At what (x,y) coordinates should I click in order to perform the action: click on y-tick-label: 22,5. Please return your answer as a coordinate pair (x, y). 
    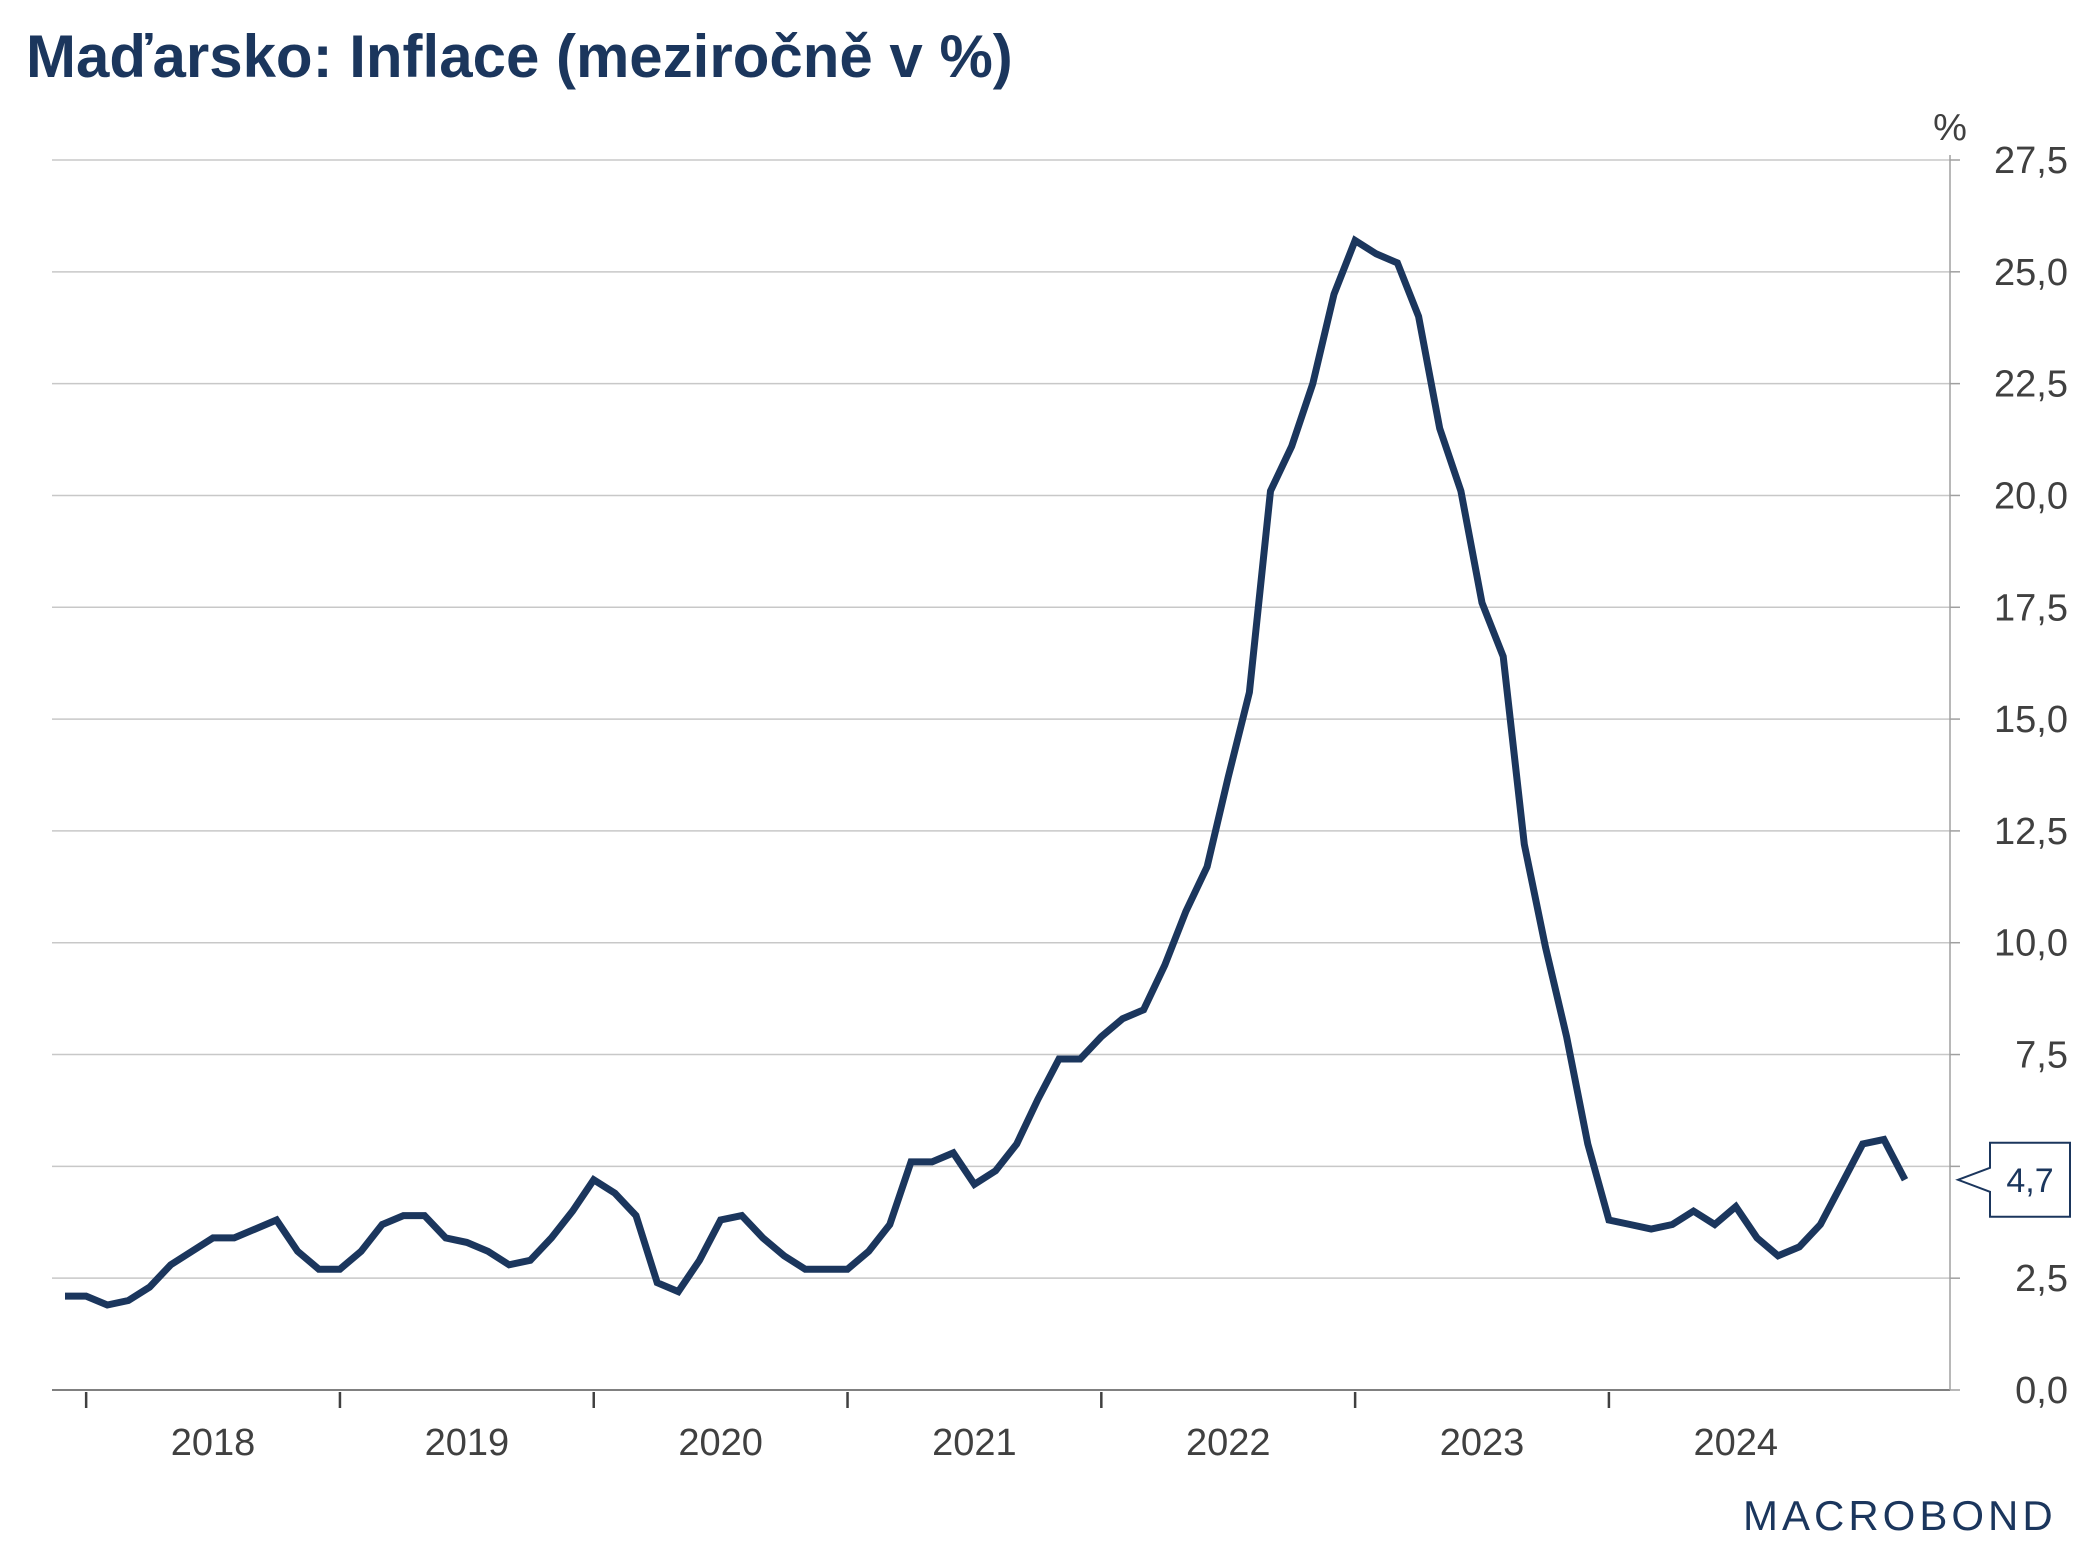
    Looking at the image, I should click on (2031, 385).